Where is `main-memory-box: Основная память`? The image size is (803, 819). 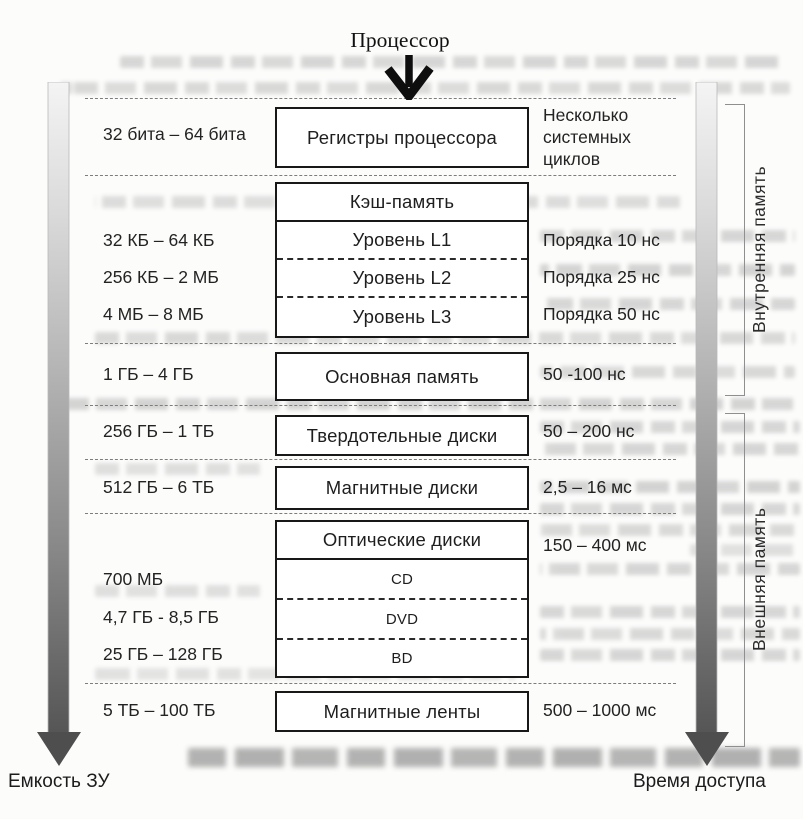
main-memory-box: Основная память is located at coordinates (402, 376).